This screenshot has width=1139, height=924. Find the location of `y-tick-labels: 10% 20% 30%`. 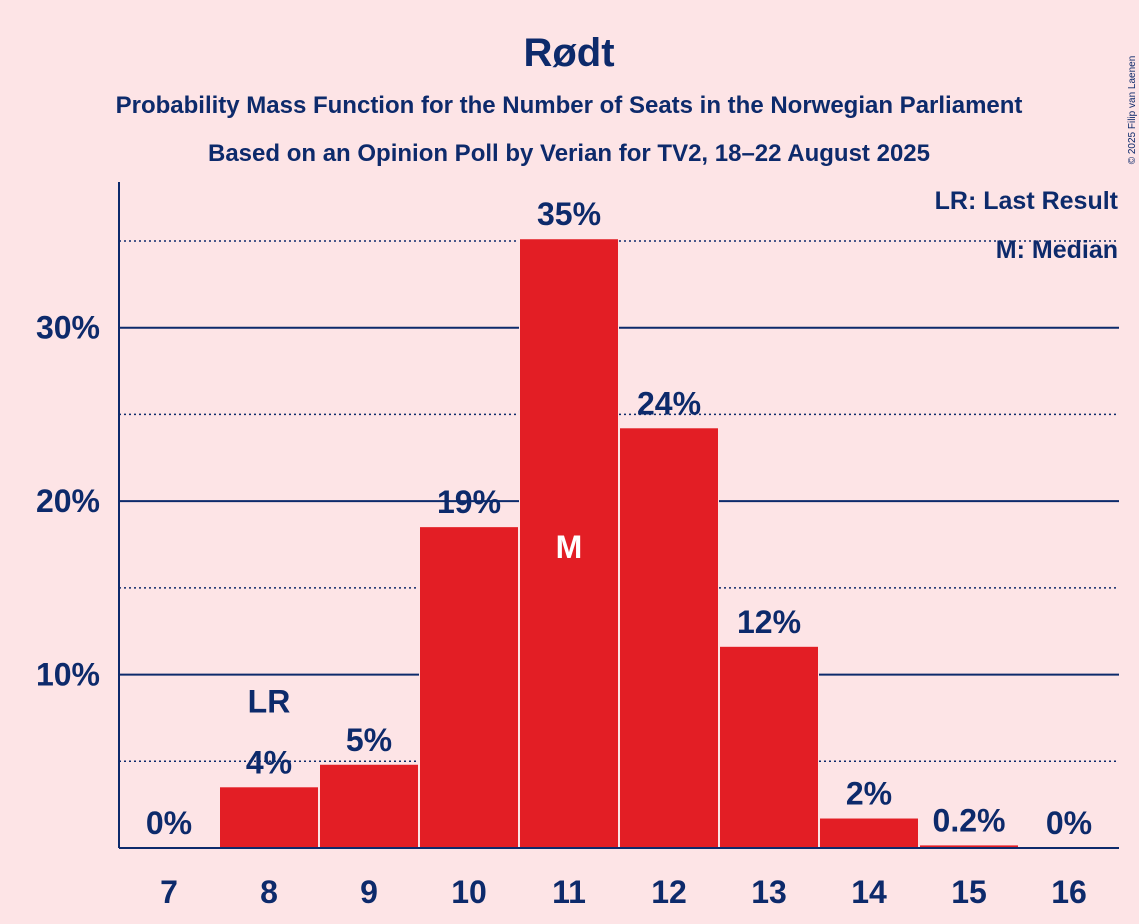

y-tick-labels: 10% 20% 30% is located at coordinates (68, 501).